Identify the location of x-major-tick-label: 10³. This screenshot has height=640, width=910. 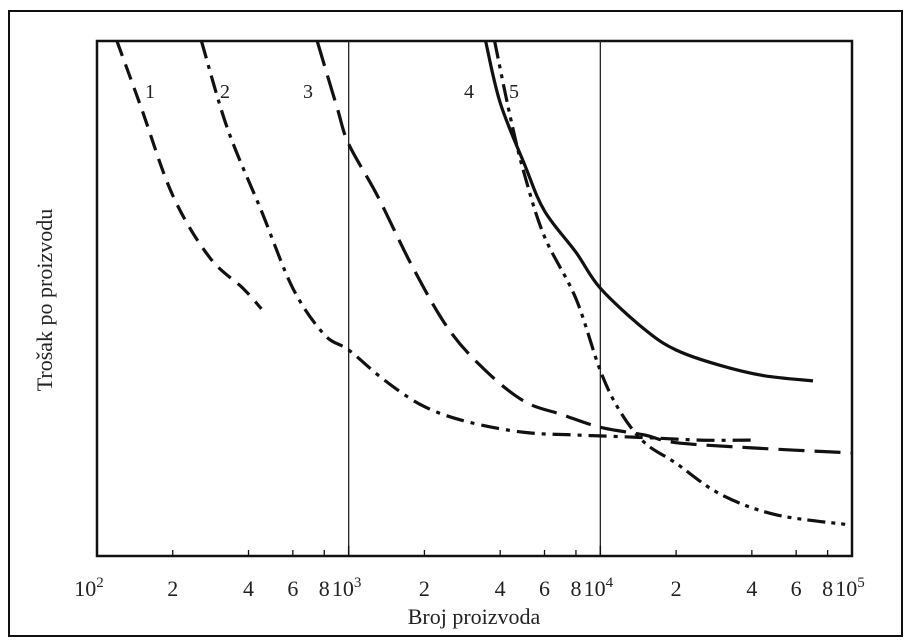
(347, 588).